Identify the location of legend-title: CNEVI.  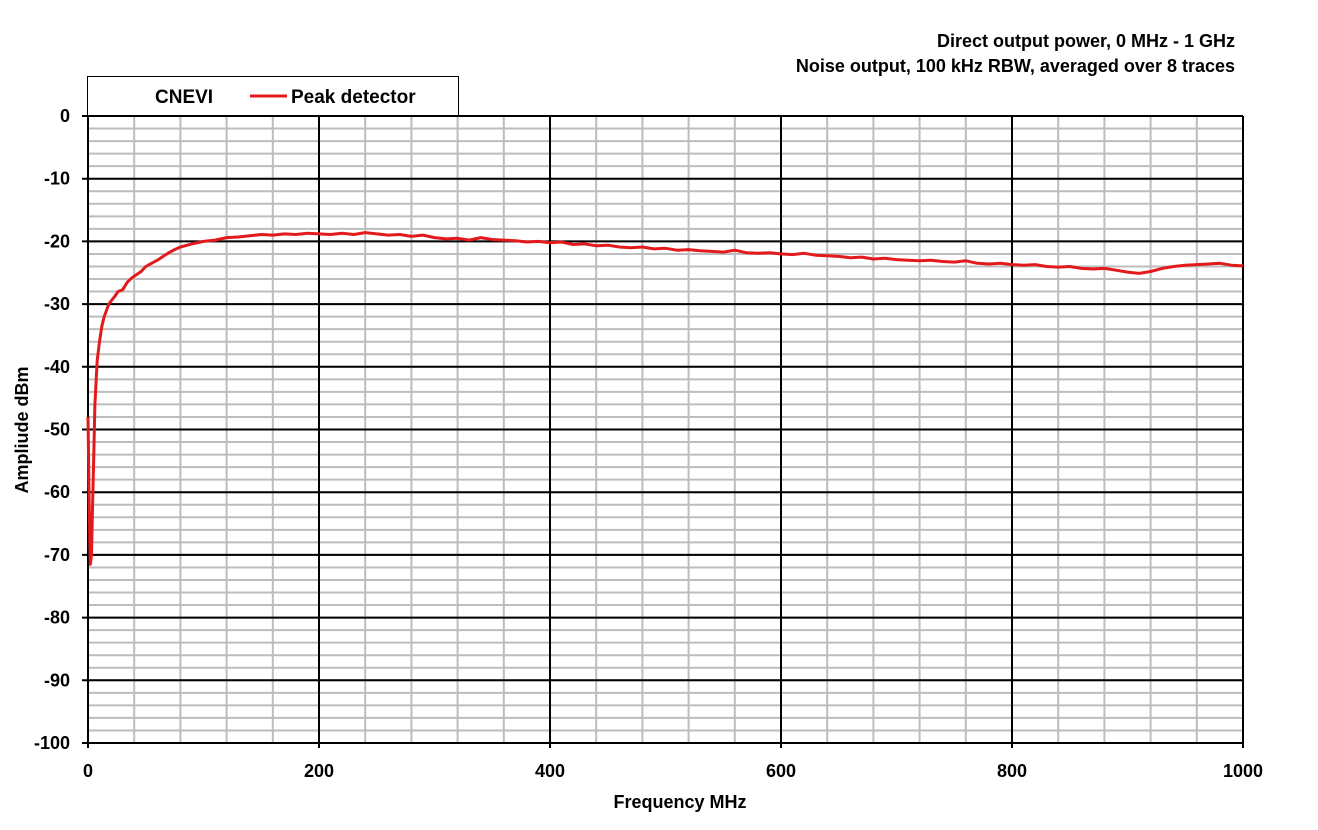
(184, 97).